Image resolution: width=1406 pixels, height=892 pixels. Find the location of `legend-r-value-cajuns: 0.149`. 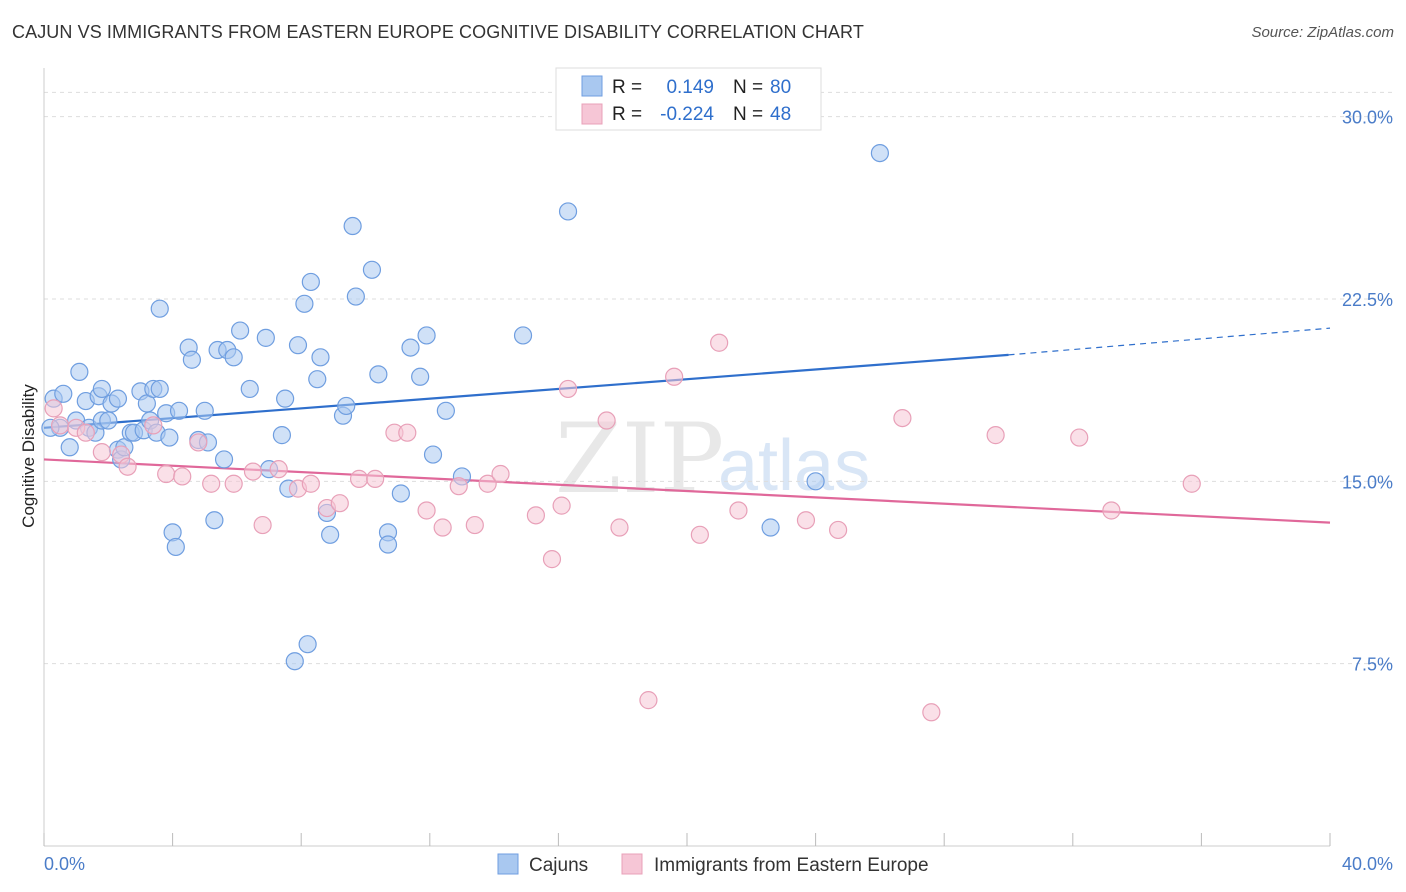

legend-r-value-cajuns: 0.149 is located at coordinates (690, 87).